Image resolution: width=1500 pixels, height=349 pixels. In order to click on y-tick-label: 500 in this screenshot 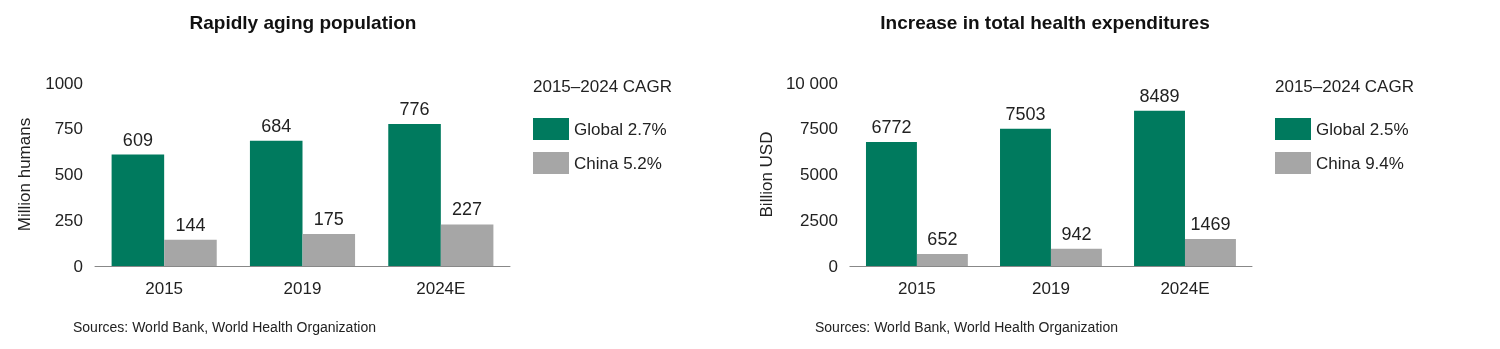, I will do `click(68, 174)`.